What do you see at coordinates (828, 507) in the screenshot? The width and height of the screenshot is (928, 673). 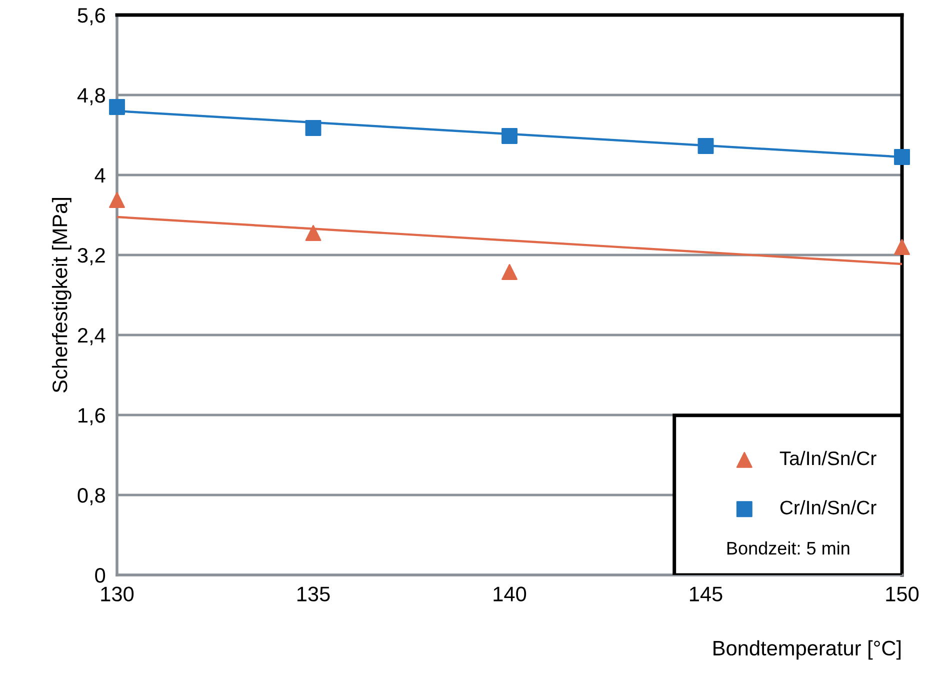 I see `legend-label: Cr/In/Sn/Cr` at bounding box center [828, 507].